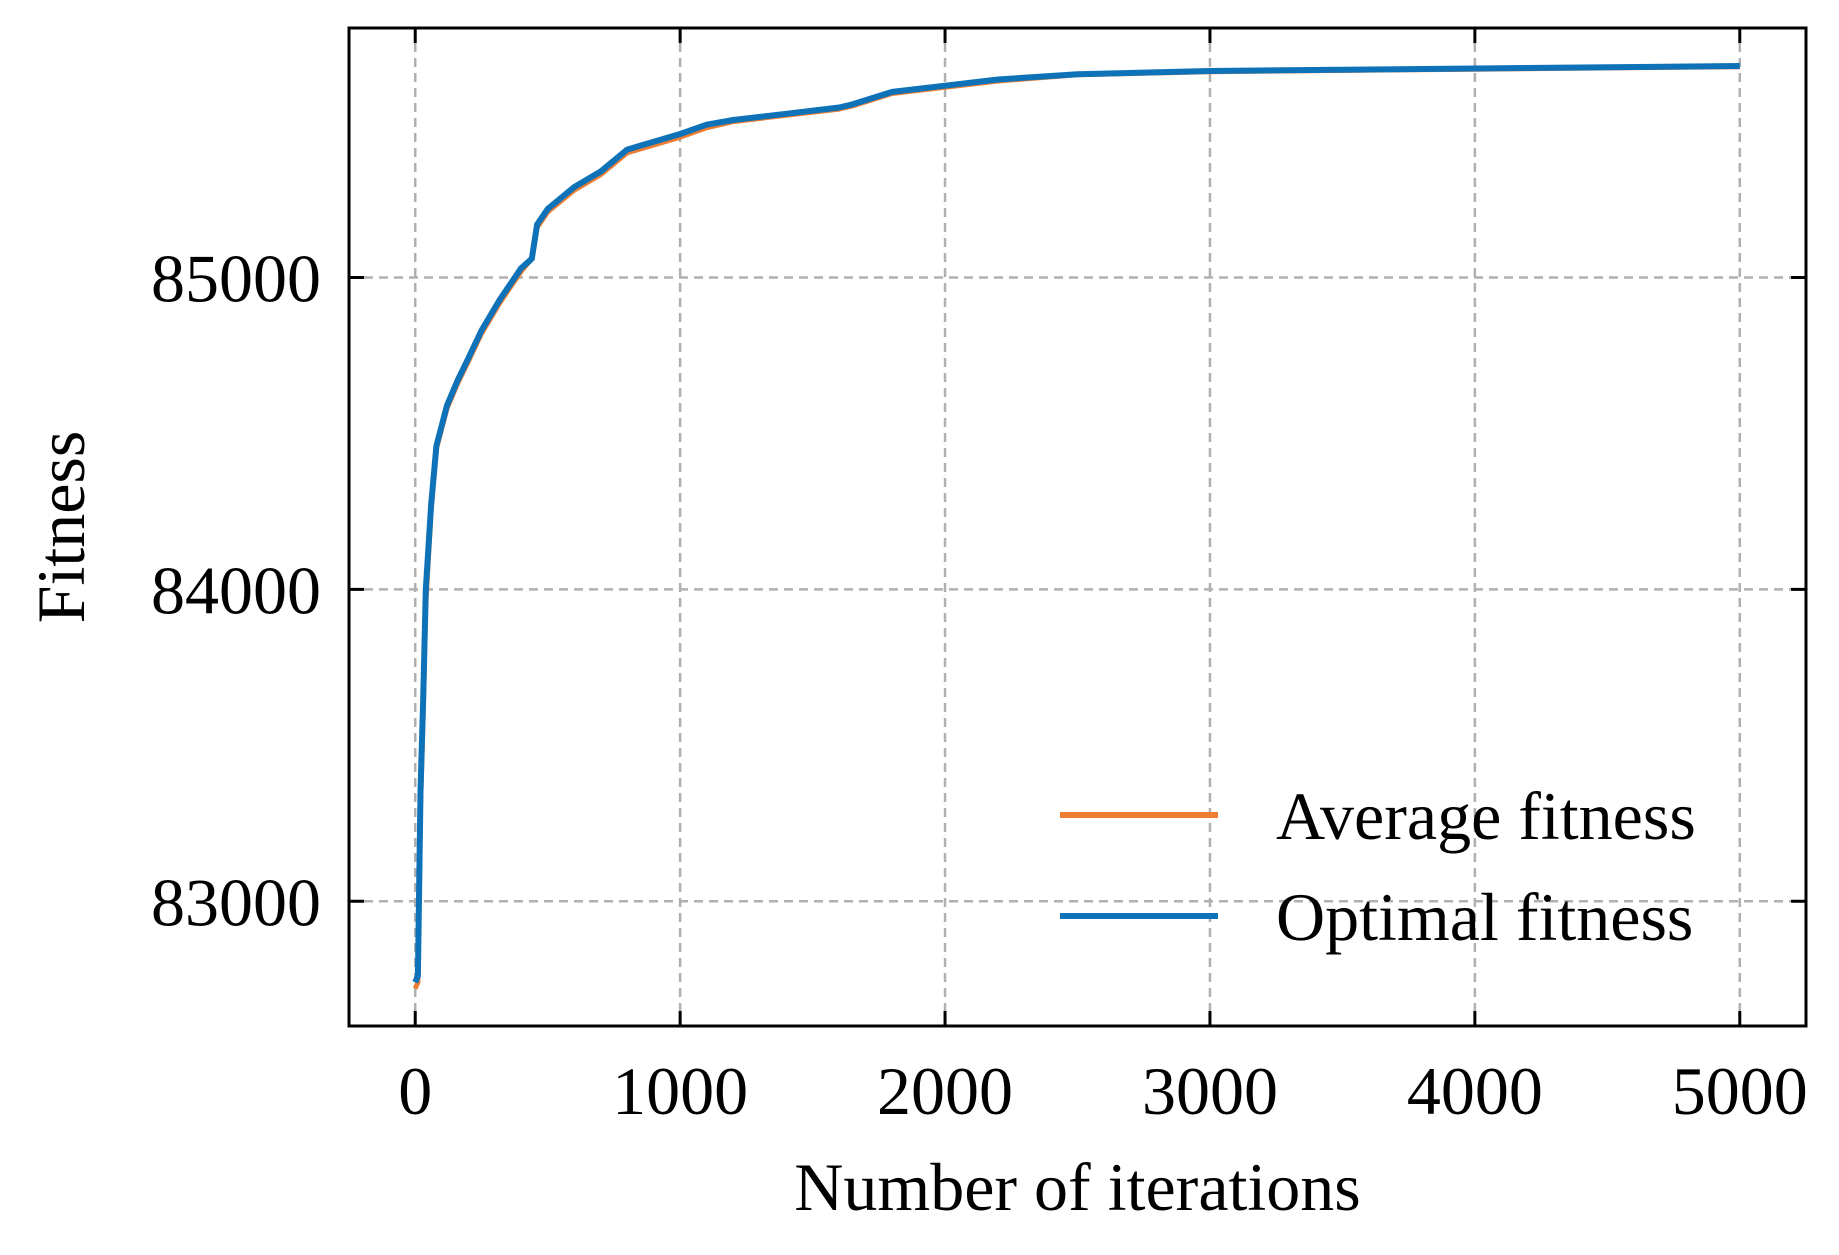  I want to click on y-tick-label: 83000, so click(236, 902).